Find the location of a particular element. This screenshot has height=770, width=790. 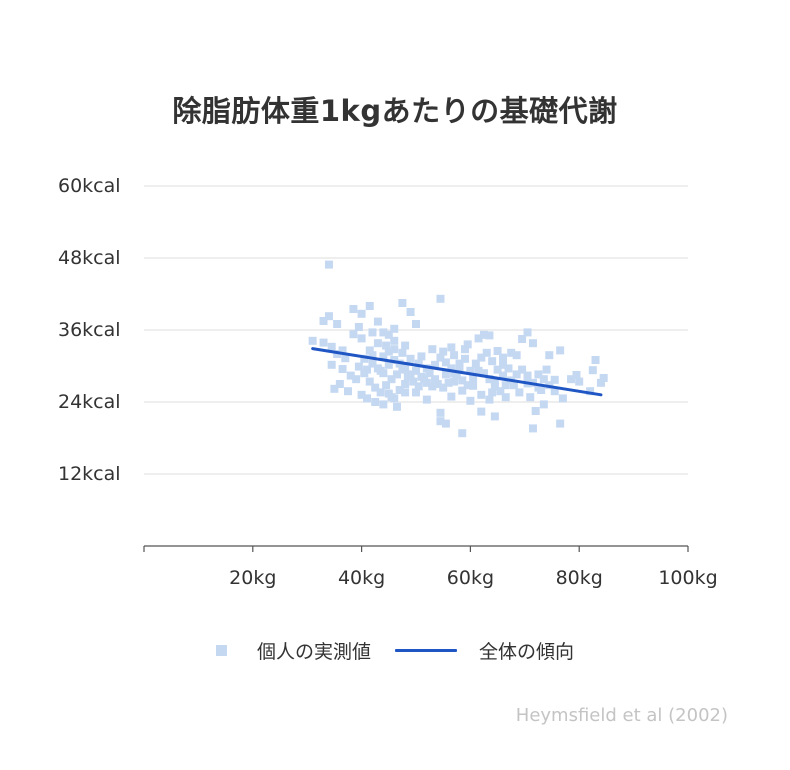

legend: 個人の実測値 全体の傾向 is located at coordinates (395, 650).